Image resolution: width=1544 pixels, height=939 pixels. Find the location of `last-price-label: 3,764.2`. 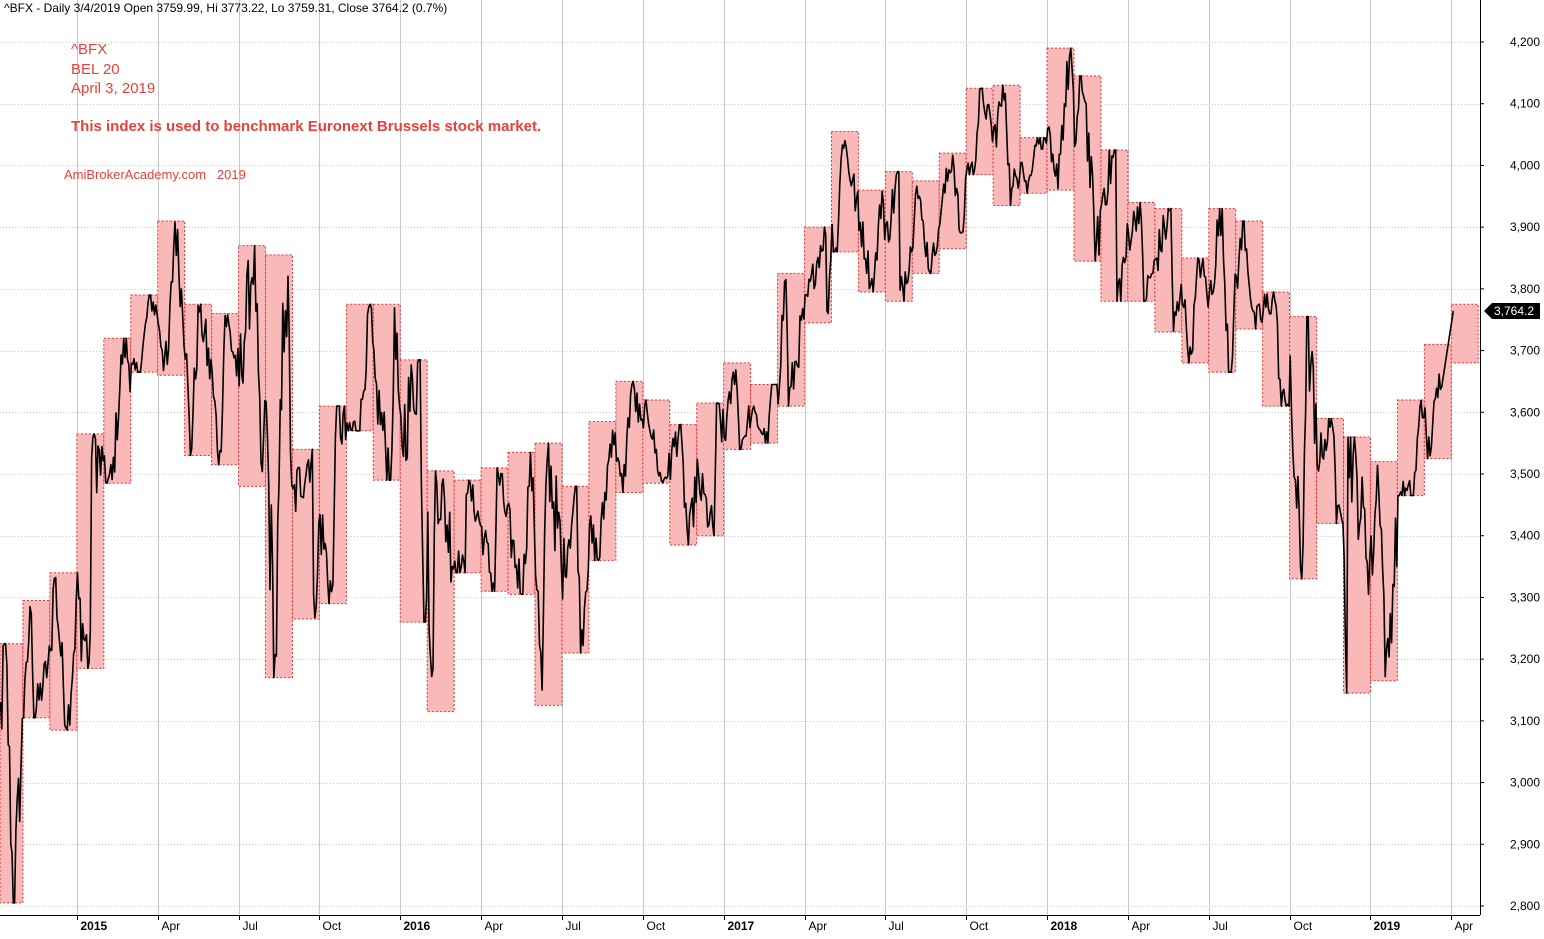

last-price-label: 3,764.2 is located at coordinates (1514, 311).